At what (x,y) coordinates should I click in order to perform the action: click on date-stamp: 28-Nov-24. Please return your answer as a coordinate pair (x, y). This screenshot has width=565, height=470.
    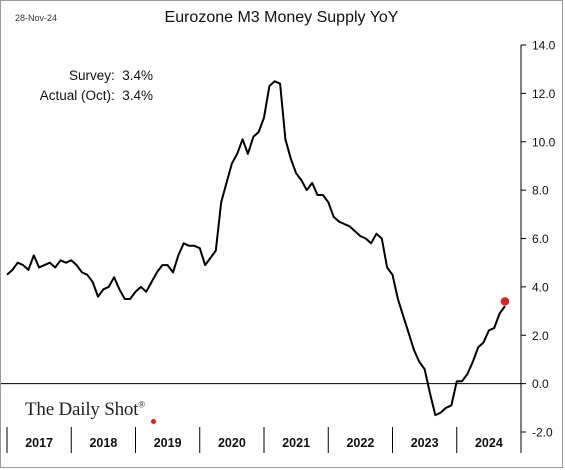
    Looking at the image, I should click on (36, 18).